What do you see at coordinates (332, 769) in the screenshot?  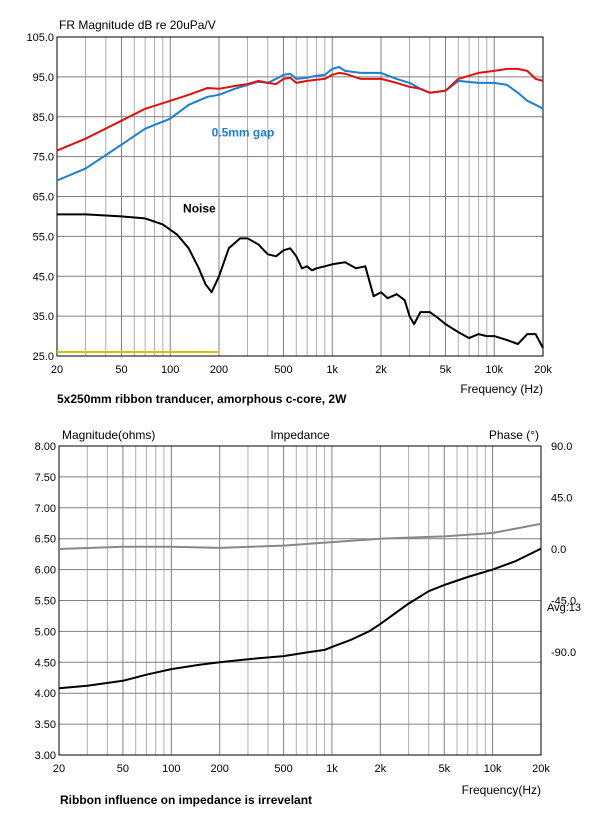 I see `imp-x-tick-label: 1k` at bounding box center [332, 769].